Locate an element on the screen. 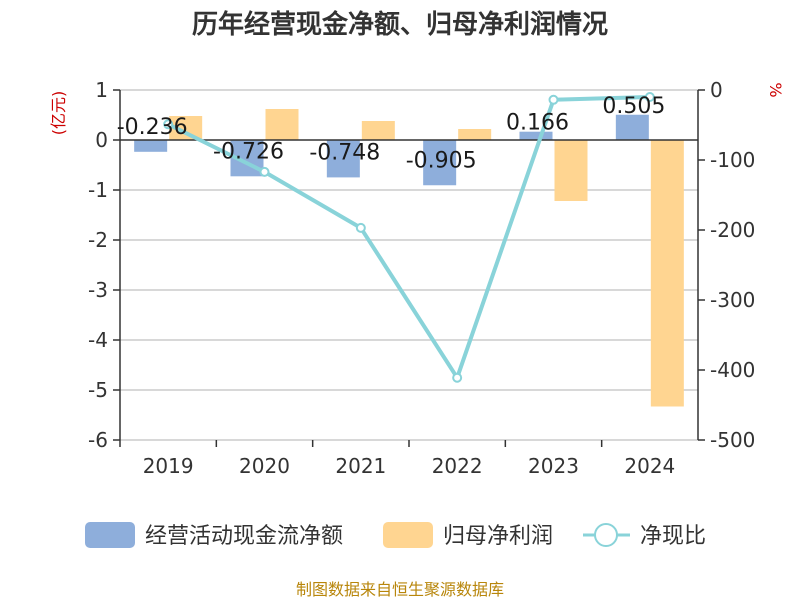  right-tick-label: -500 is located at coordinates (732, 440).